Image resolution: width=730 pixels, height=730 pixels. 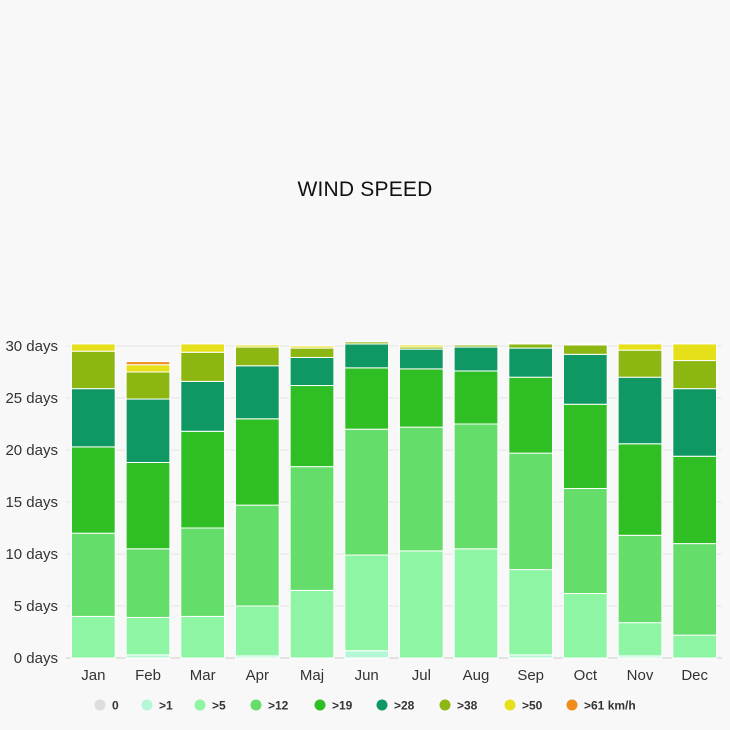 What do you see at coordinates (530, 675) in the screenshot?
I see `x-tick-label: Sep` at bounding box center [530, 675].